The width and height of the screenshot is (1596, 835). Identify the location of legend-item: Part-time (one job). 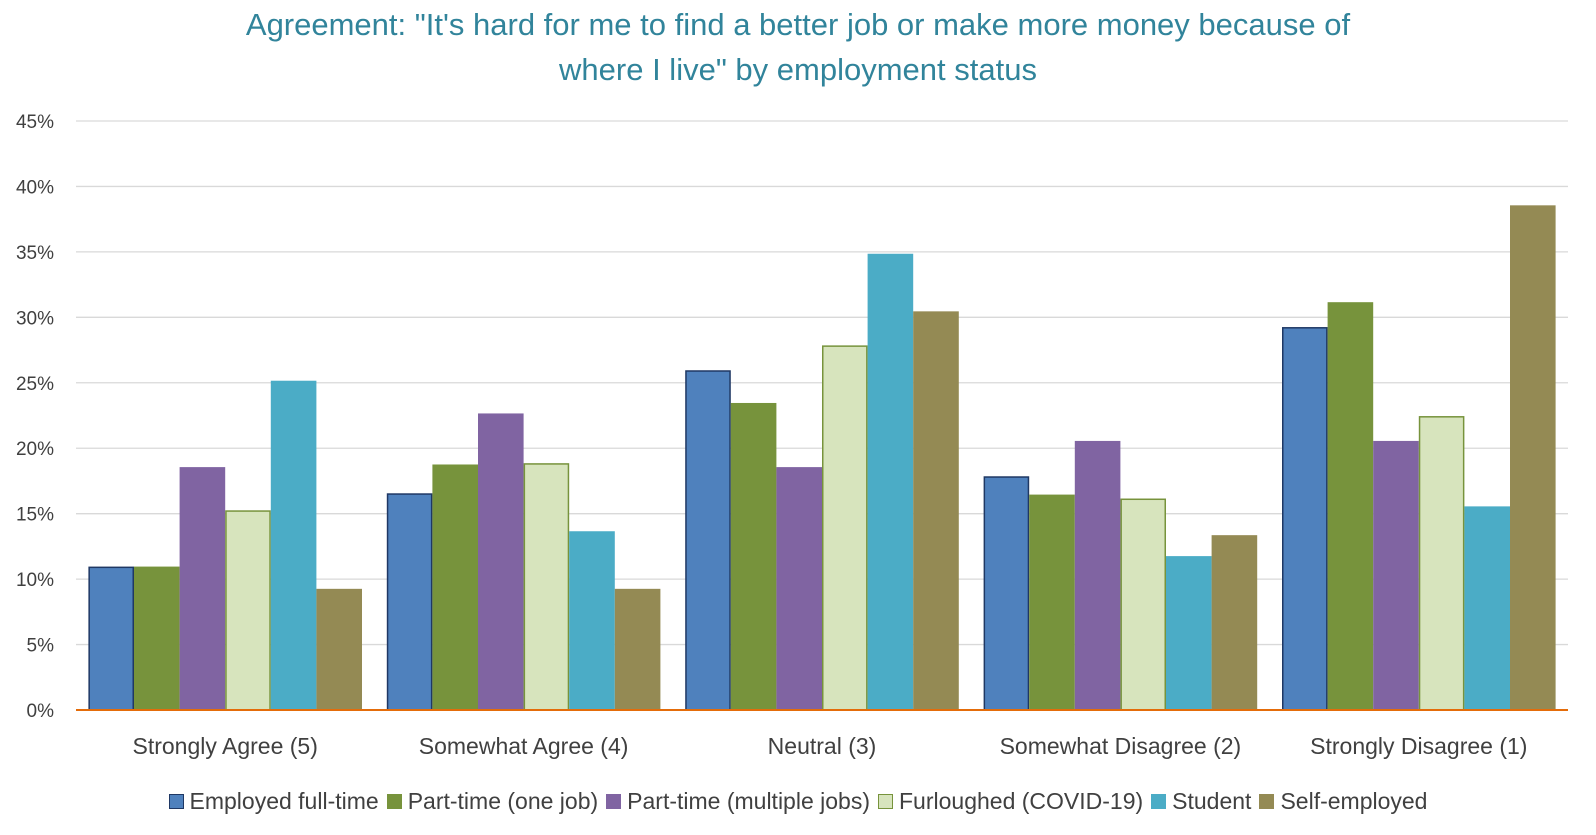
(492, 801).